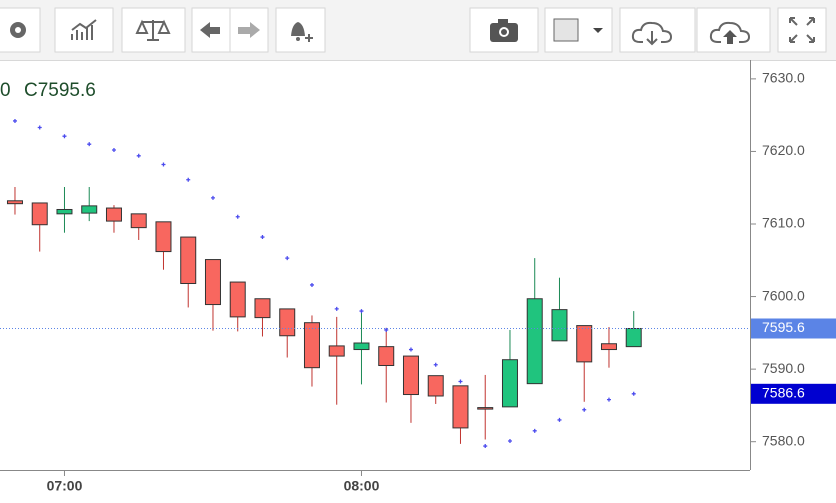  I want to click on x-tick-label: 08:00, so click(362, 486).